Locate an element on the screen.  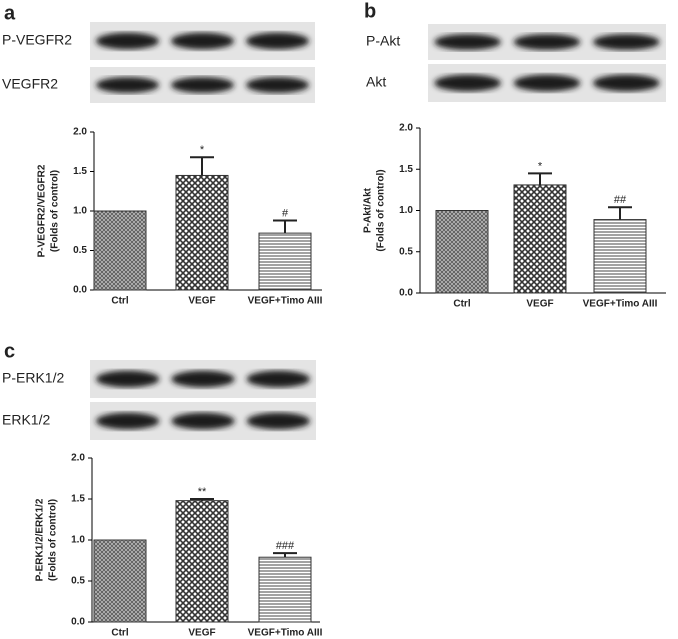
significance-mark: # is located at coordinates (285, 213).